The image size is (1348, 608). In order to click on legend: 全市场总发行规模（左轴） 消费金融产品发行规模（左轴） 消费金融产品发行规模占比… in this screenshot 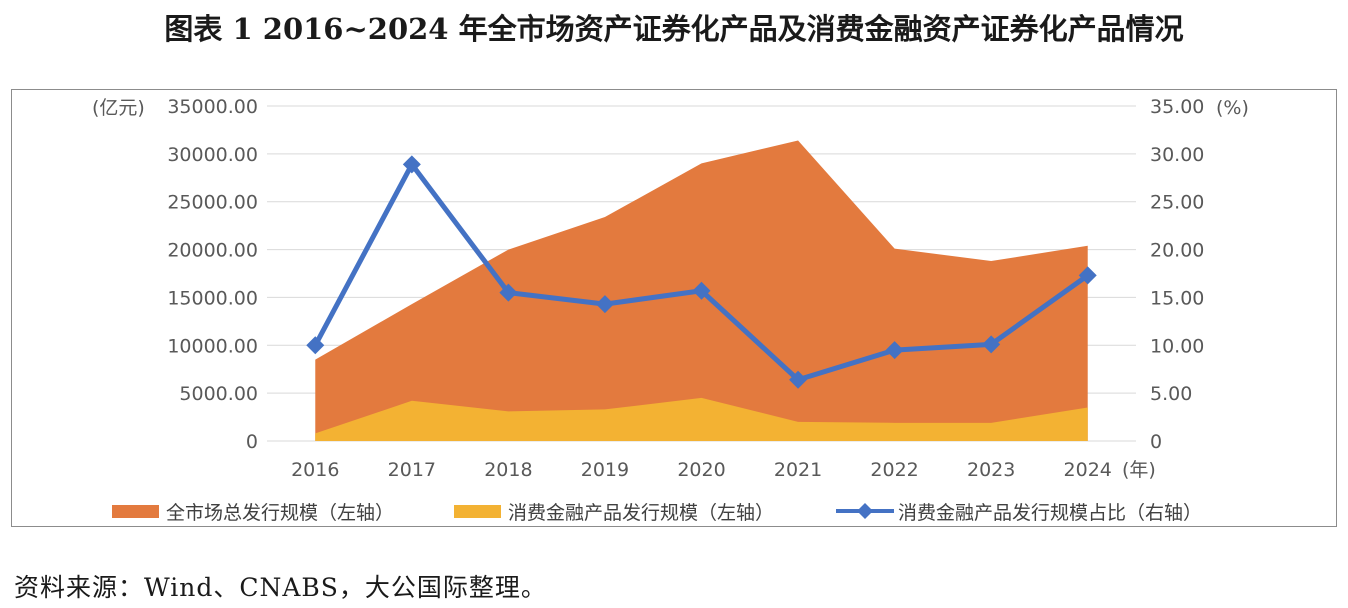, I will do `click(657, 513)`.